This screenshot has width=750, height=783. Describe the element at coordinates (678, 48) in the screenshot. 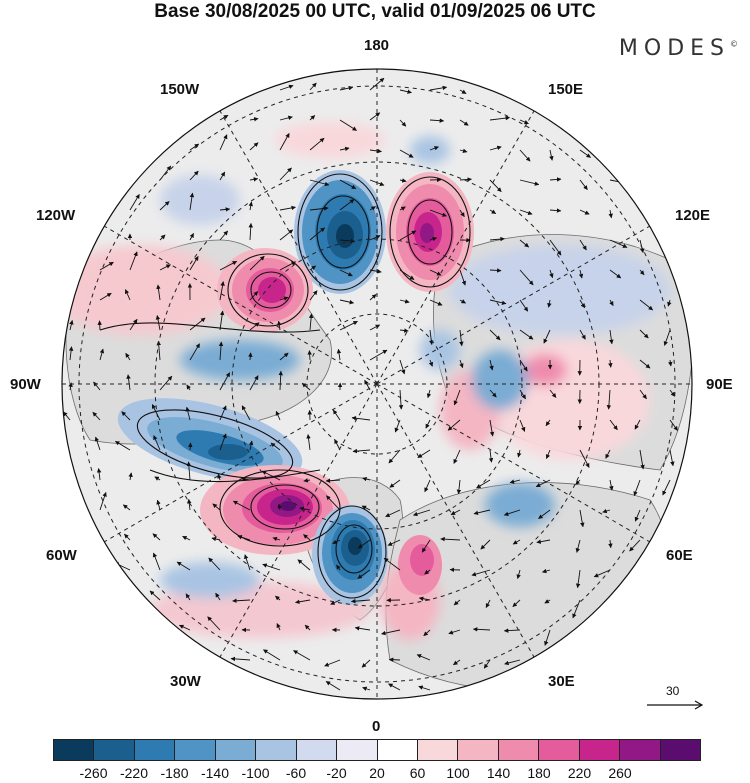

I see `brand-logo: MODES©` at that location.